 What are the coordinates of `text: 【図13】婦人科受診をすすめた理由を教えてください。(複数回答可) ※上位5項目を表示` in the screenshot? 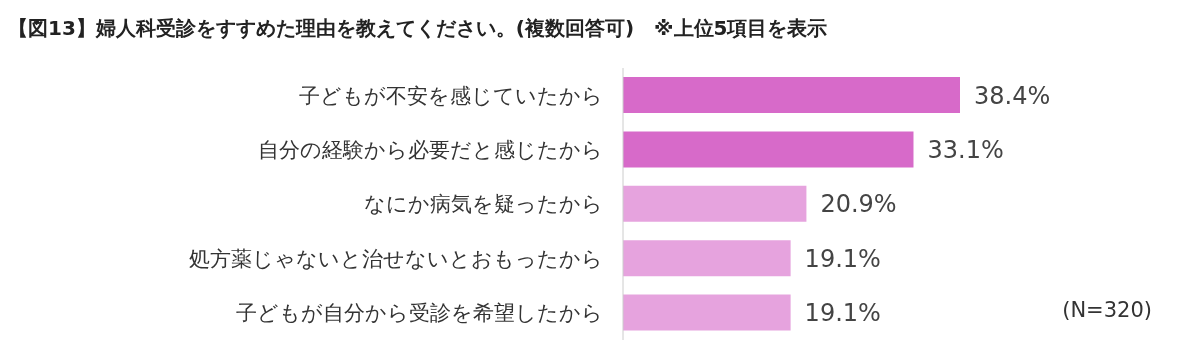 It's located at (418, 28).